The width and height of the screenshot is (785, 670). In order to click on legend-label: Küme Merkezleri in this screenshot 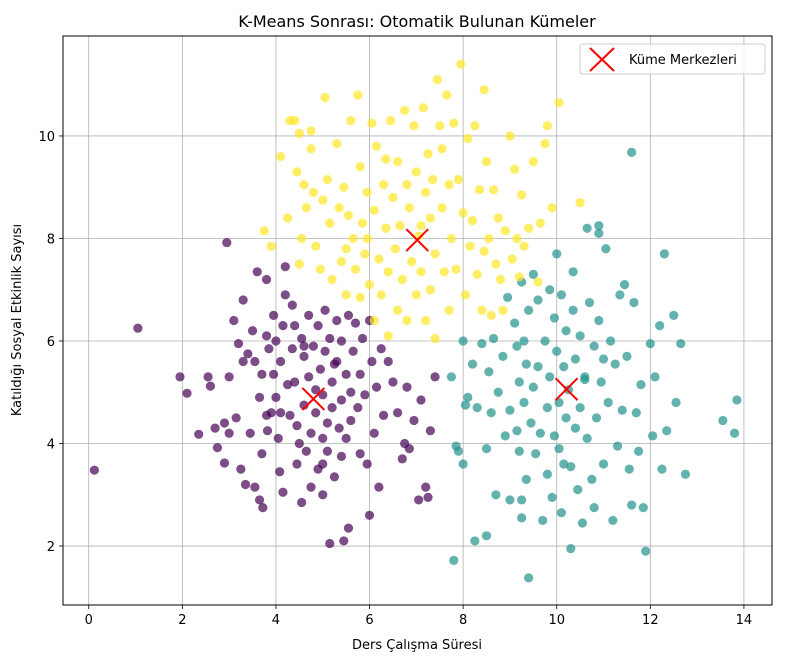, I will do `click(683, 60)`.